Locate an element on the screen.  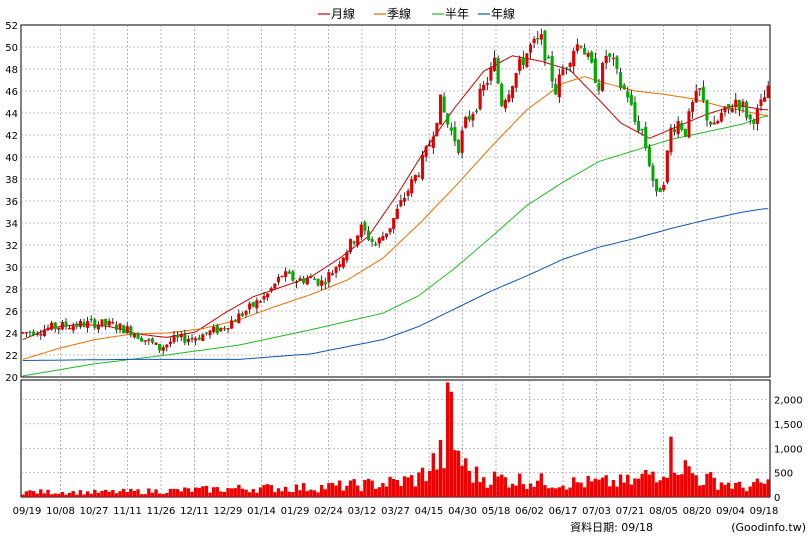
volume-tick-label: 1,000 is located at coordinates (788, 449).